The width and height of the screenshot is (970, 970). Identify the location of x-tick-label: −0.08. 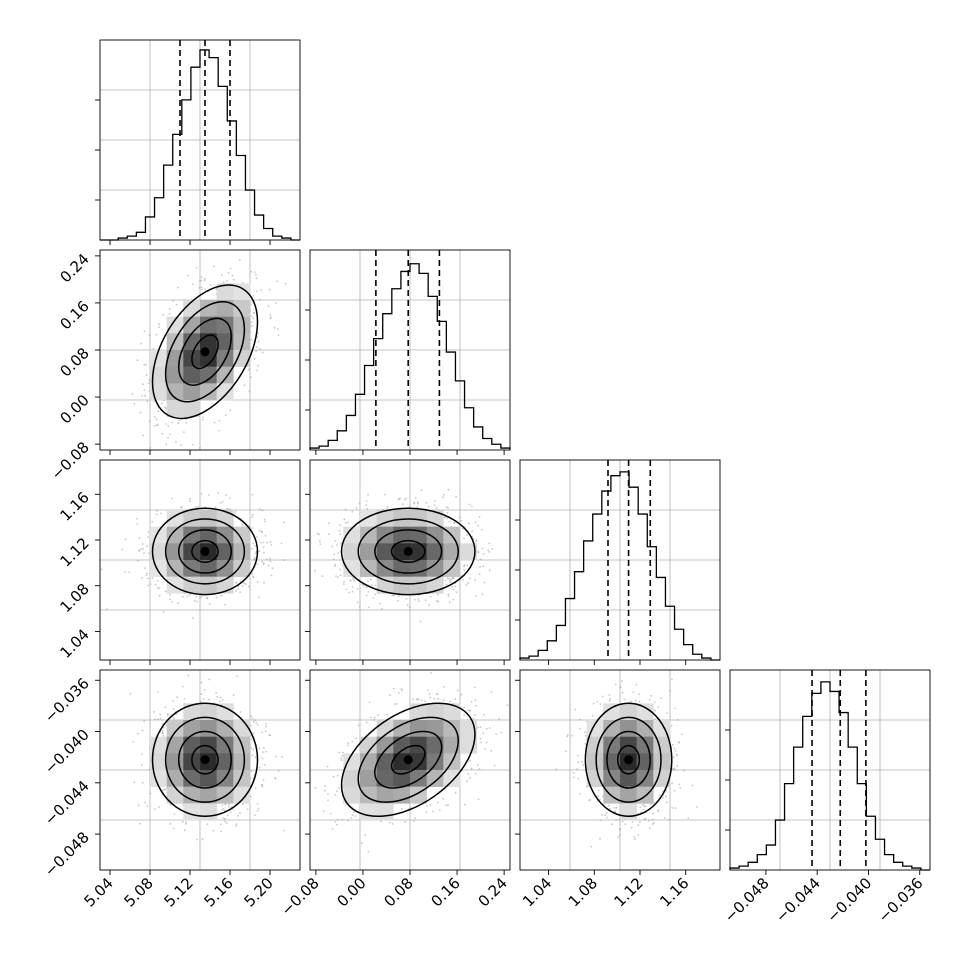
(299, 896).